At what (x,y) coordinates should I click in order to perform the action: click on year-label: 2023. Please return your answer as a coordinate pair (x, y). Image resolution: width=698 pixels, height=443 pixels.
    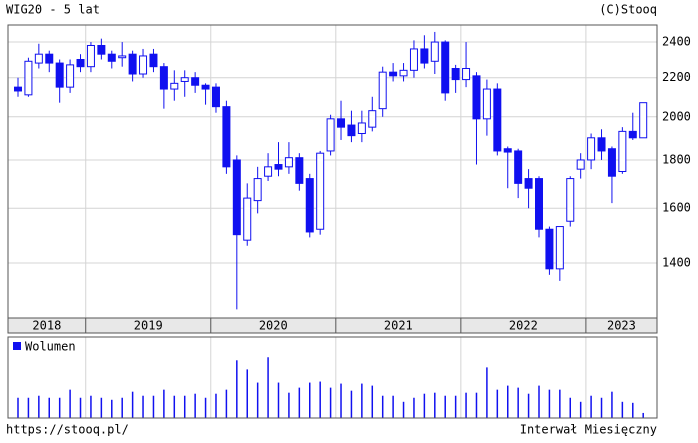
    Looking at the image, I should click on (621, 326).